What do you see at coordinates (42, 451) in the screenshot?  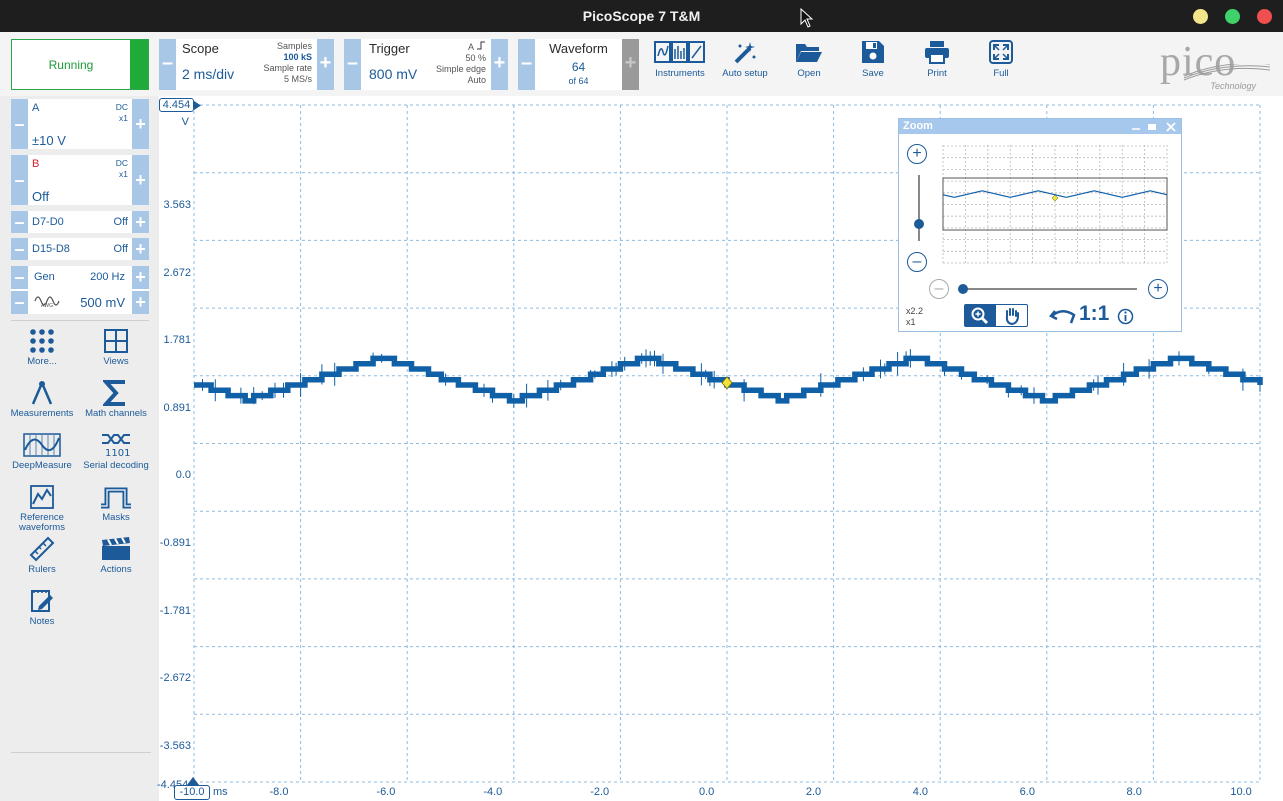 I see `deepmeasure-button: DeepMeasure` at bounding box center [42, 451].